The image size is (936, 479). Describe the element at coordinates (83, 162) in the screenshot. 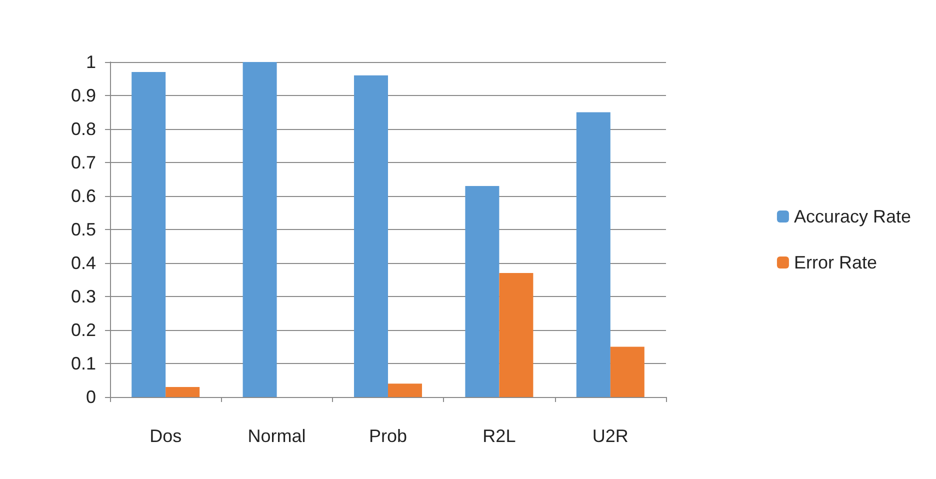

I see `y-tick-label: 0.7` at that location.